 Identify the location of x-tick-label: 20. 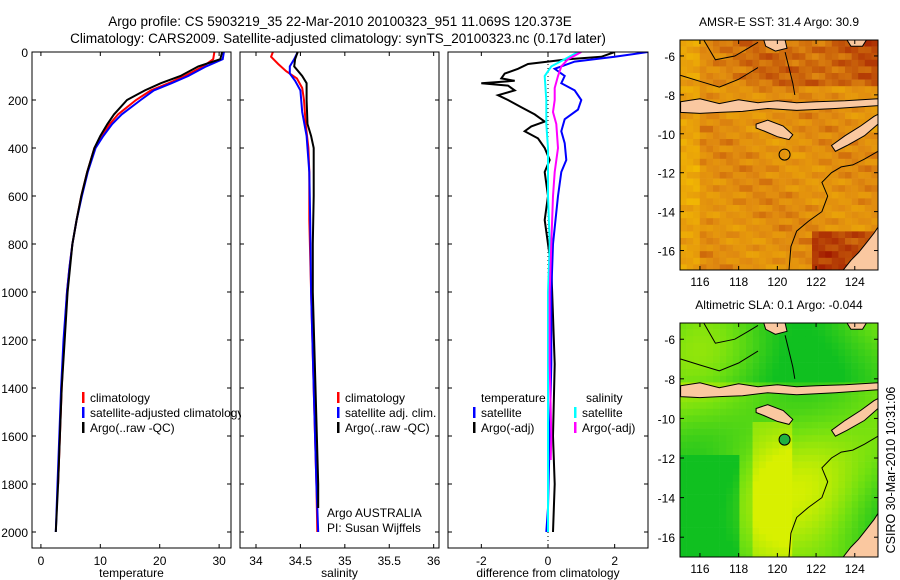
(160, 561).